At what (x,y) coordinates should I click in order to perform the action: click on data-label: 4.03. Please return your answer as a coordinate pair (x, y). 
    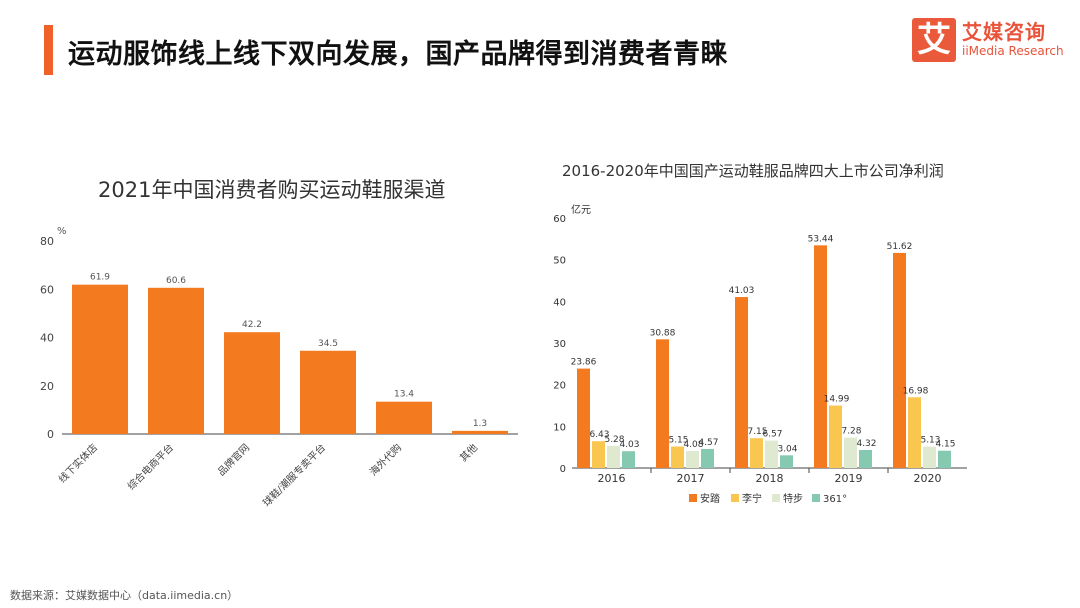
    Looking at the image, I should click on (629, 445).